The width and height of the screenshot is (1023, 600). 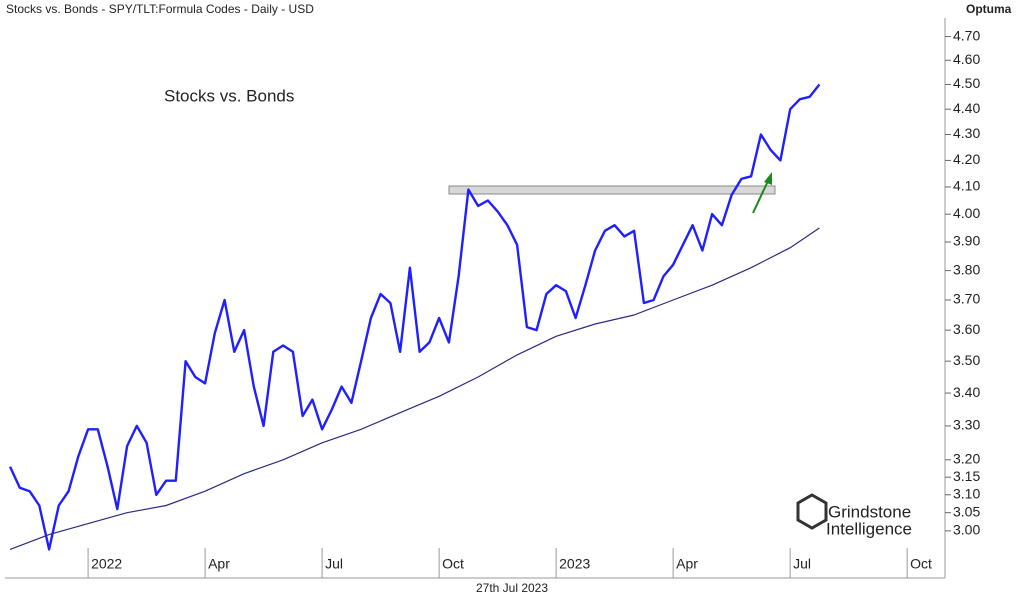 I want to click on logo-text: Grindstone, so click(x=869, y=511).